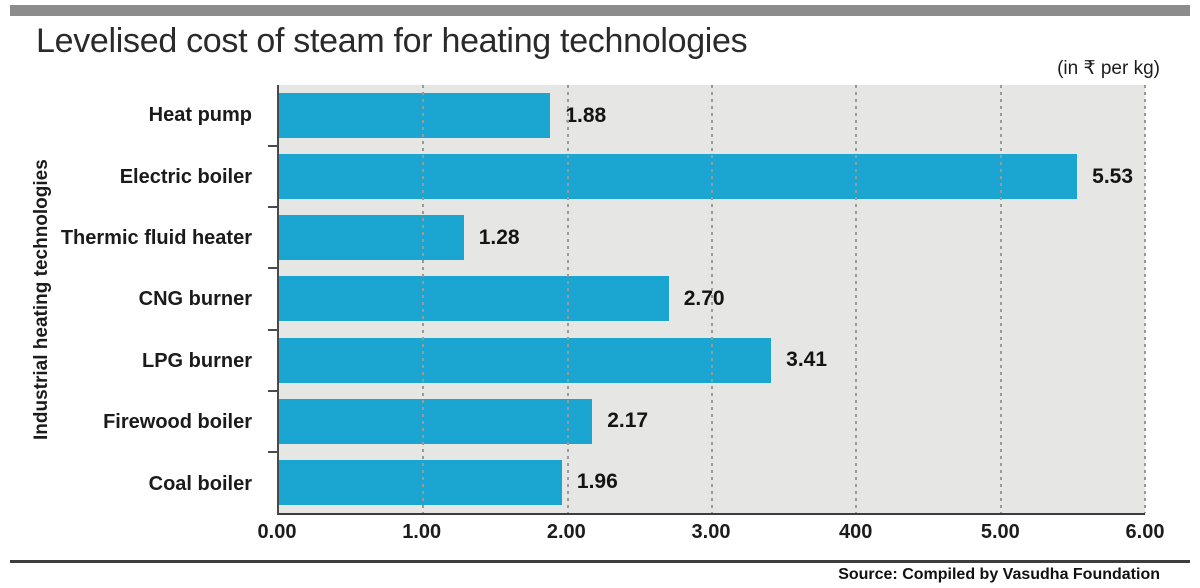 The width and height of the screenshot is (1200, 588). I want to click on x-axis-tick-label: 3.00, so click(711, 532).